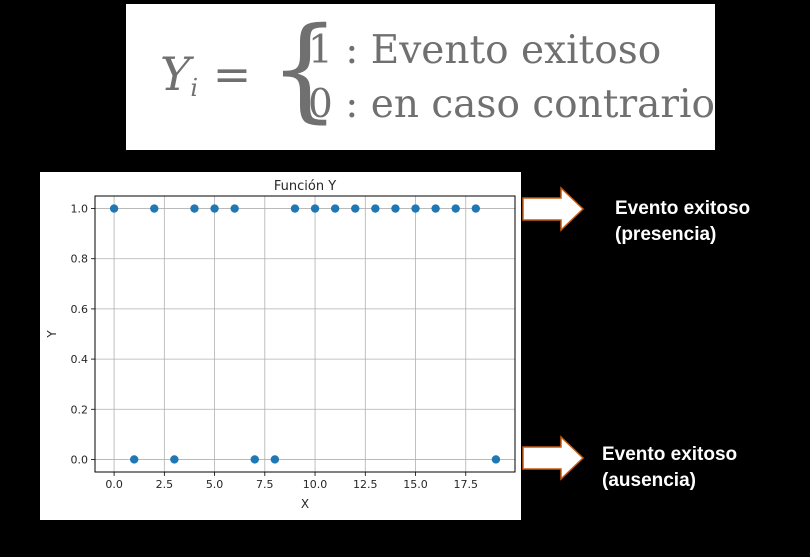 The width and height of the screenshot is (810, 557). Describe the element at coordinates (682, 222) in the screenshot. I see `annotation-presence: Evento exitoso (presencia)` at that location.